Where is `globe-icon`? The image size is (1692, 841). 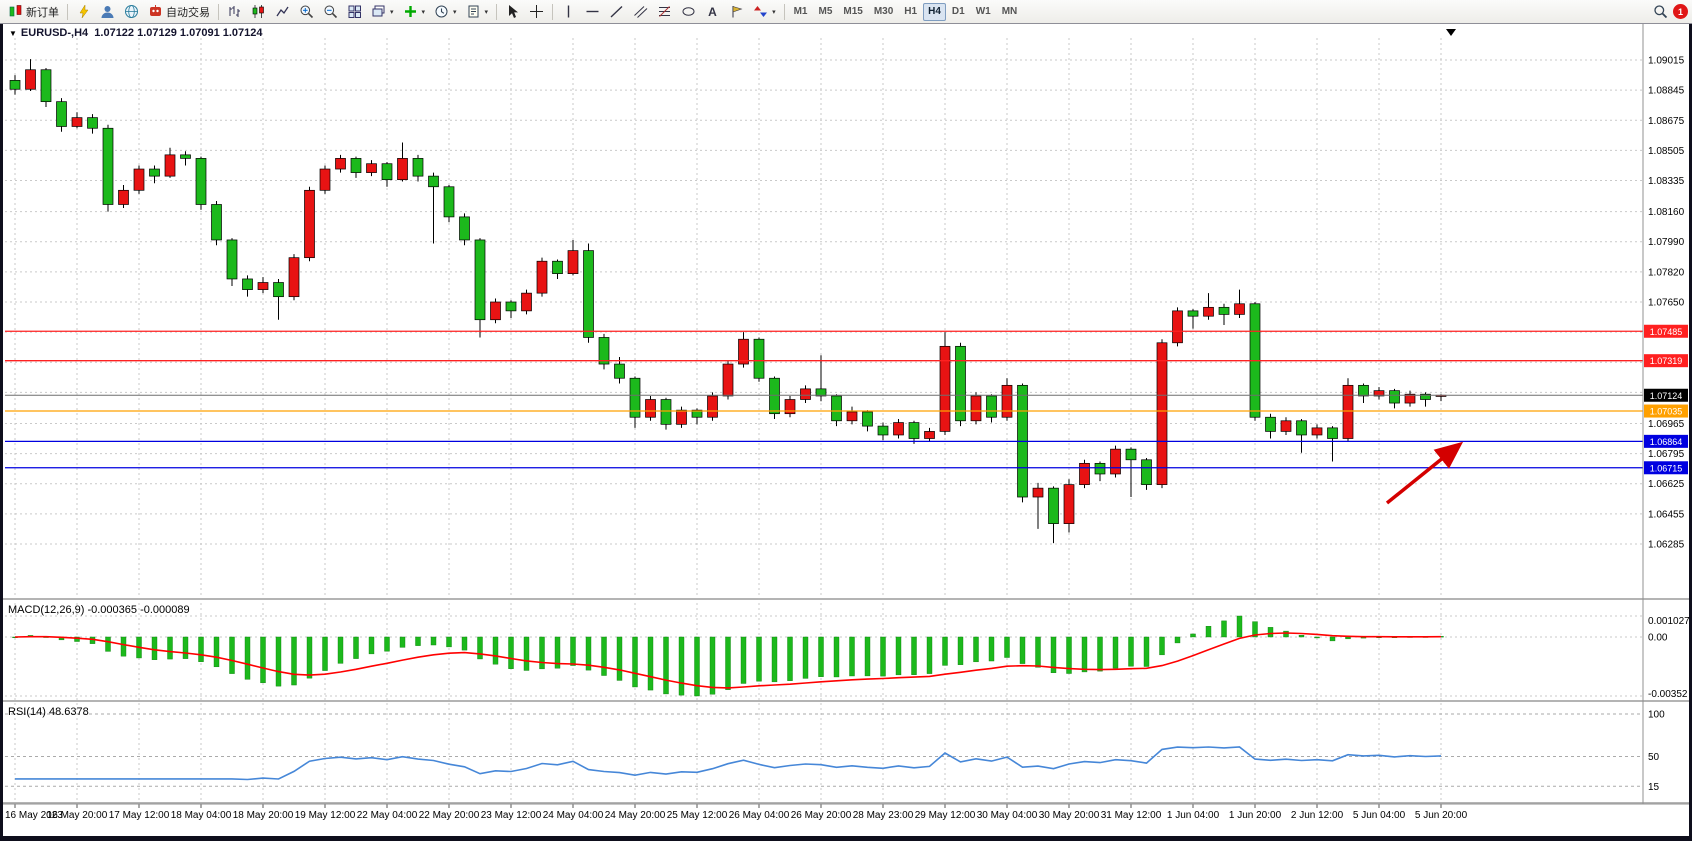
globe-icon is located at coordinates (131, 11).